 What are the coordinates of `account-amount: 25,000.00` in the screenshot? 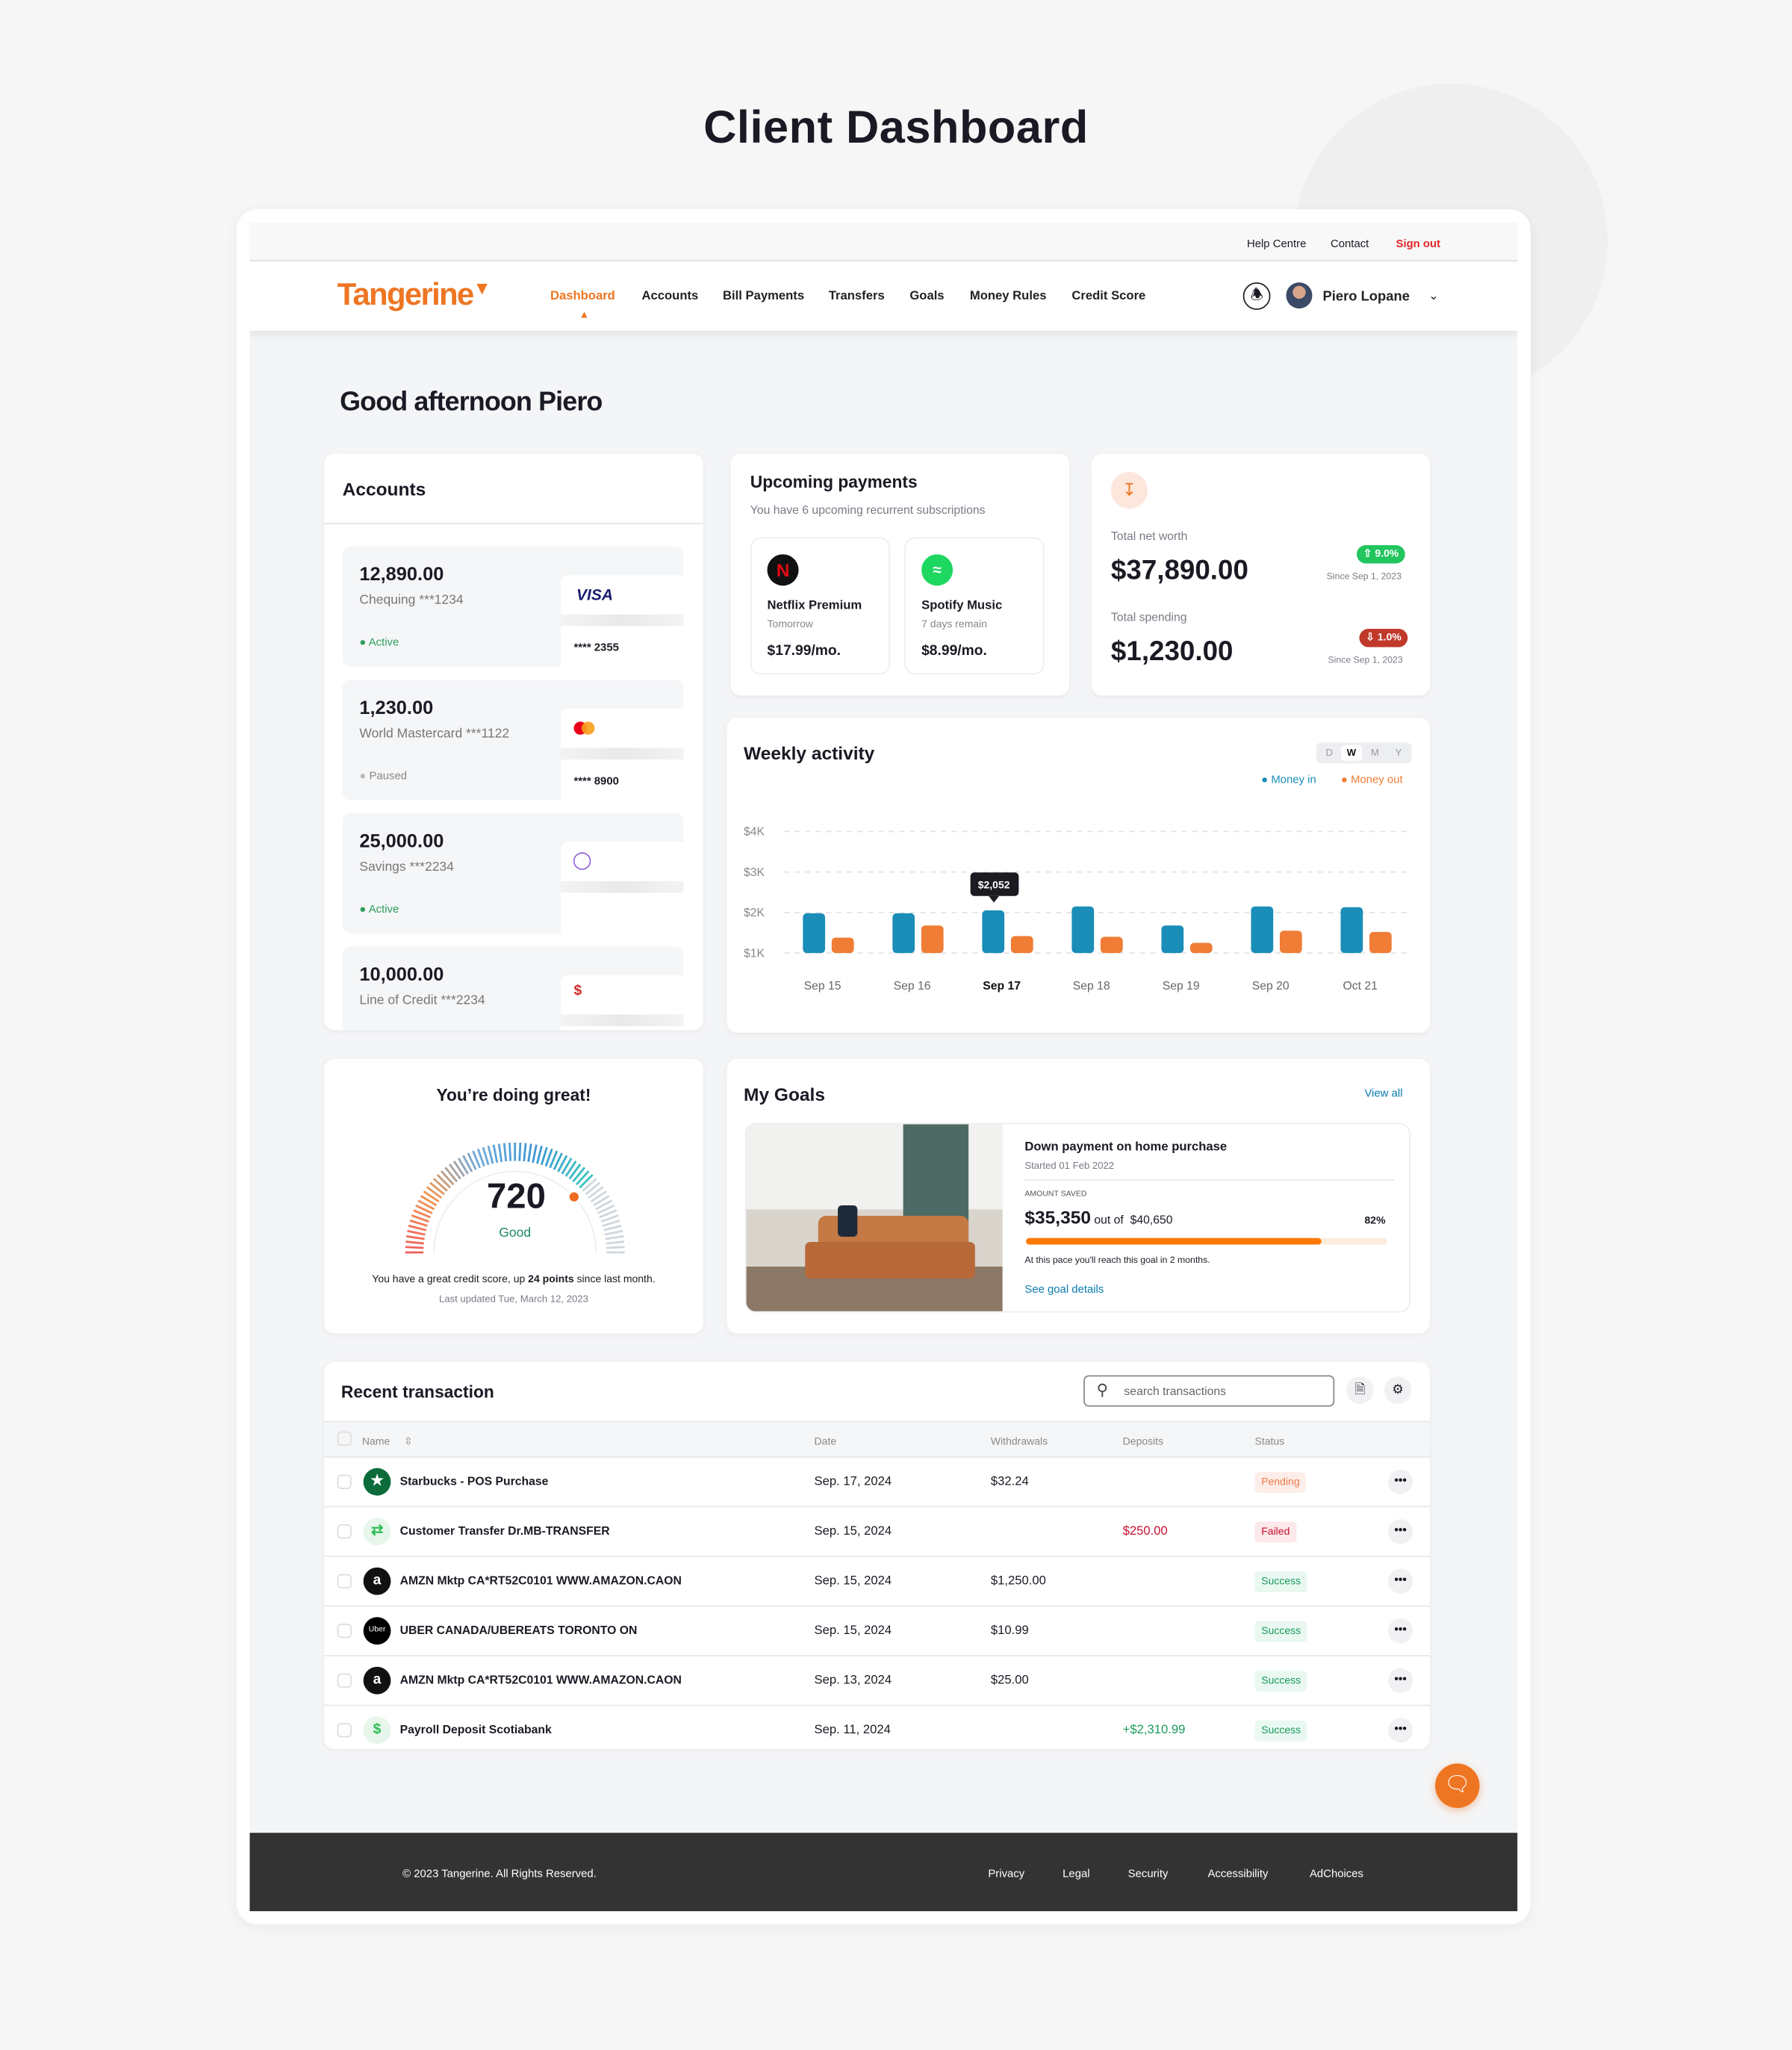 It's located at (401, 842).